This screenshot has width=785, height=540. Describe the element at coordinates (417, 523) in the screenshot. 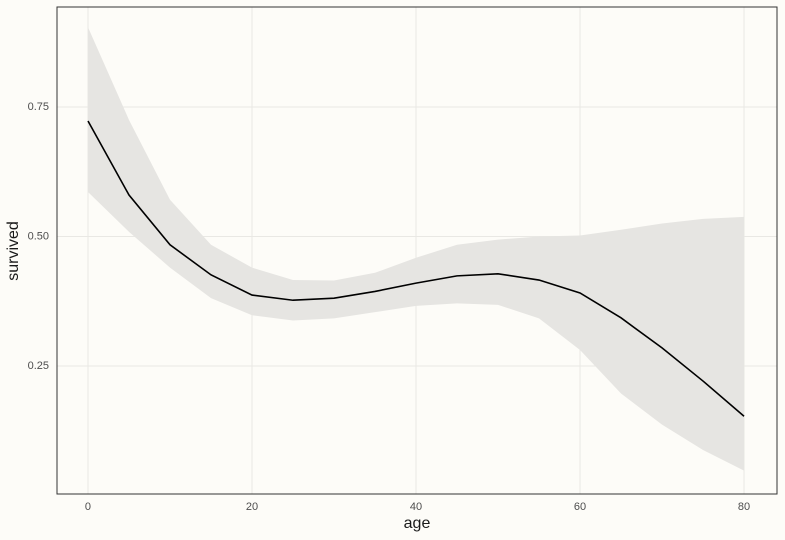

I see `x-axis-title: age` at that location.